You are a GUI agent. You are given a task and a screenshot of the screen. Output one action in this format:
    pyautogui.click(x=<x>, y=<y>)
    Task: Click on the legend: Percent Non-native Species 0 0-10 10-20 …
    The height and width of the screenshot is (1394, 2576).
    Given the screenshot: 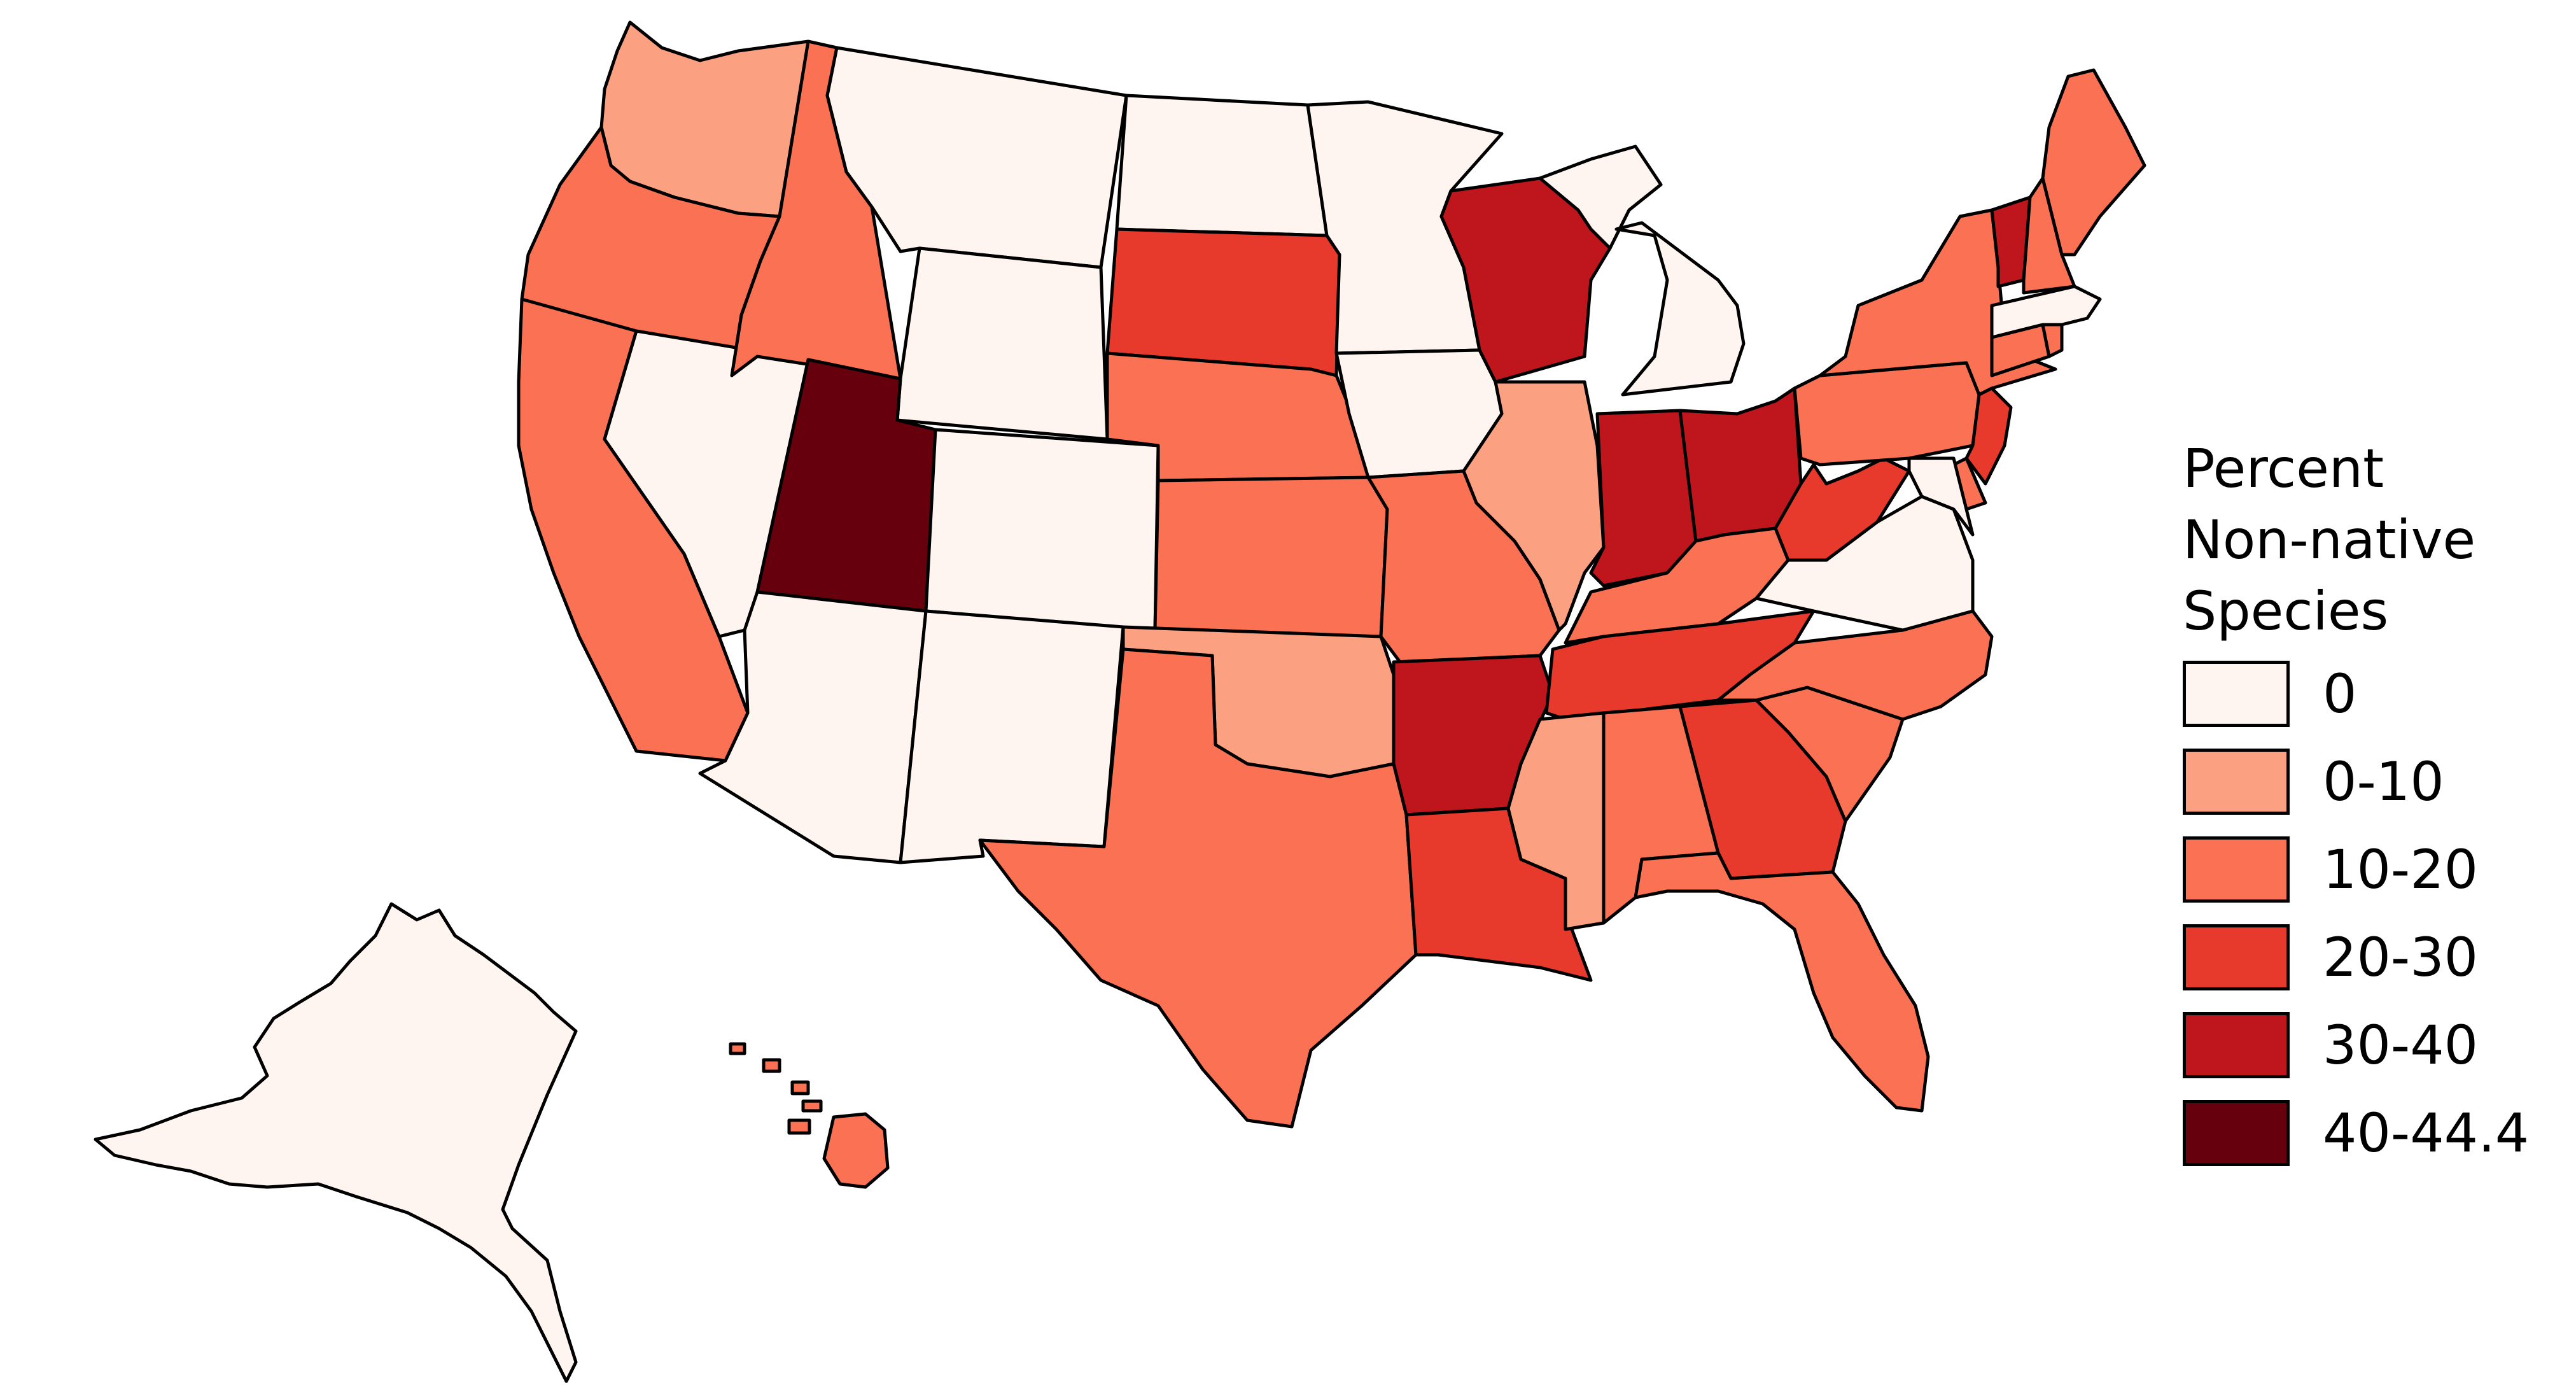 What is the action you would take?
    pyautogui.click(x=2374, y=809)
    